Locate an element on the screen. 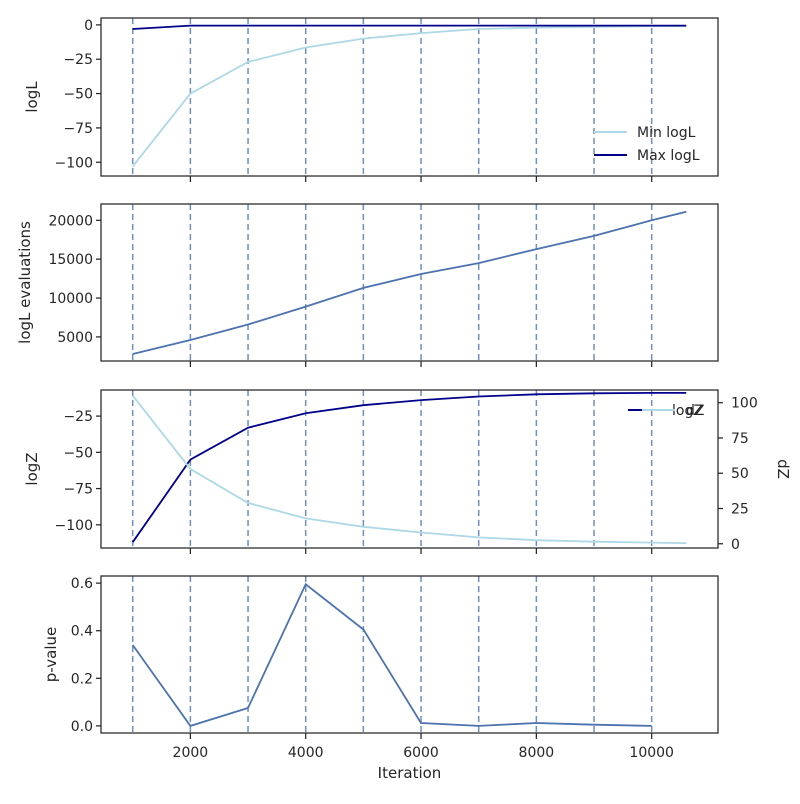 The image size is (800, 804). y-axis-label: logZ is located at coordinates (32, 468).